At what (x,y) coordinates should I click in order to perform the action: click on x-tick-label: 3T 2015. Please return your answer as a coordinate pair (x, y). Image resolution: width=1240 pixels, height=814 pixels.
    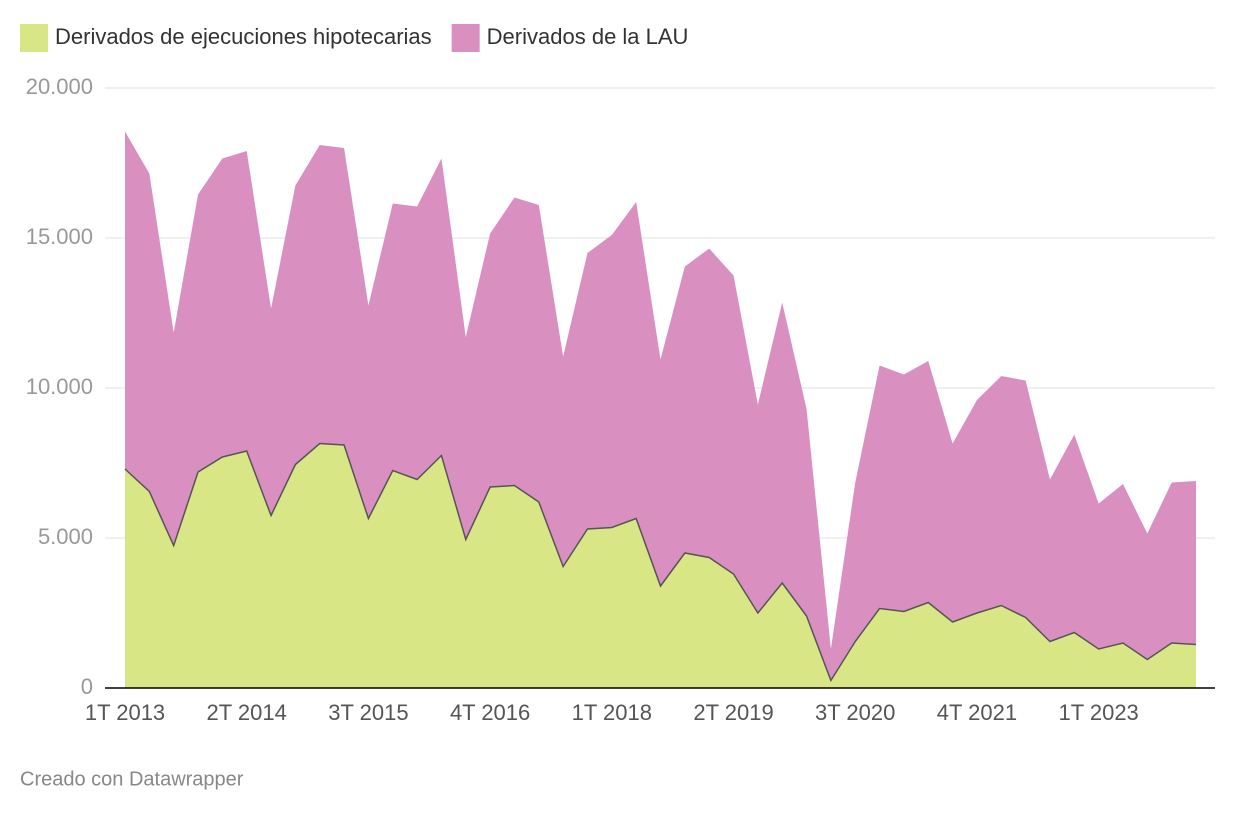
    Looking at the image, I should click on (368, 712).